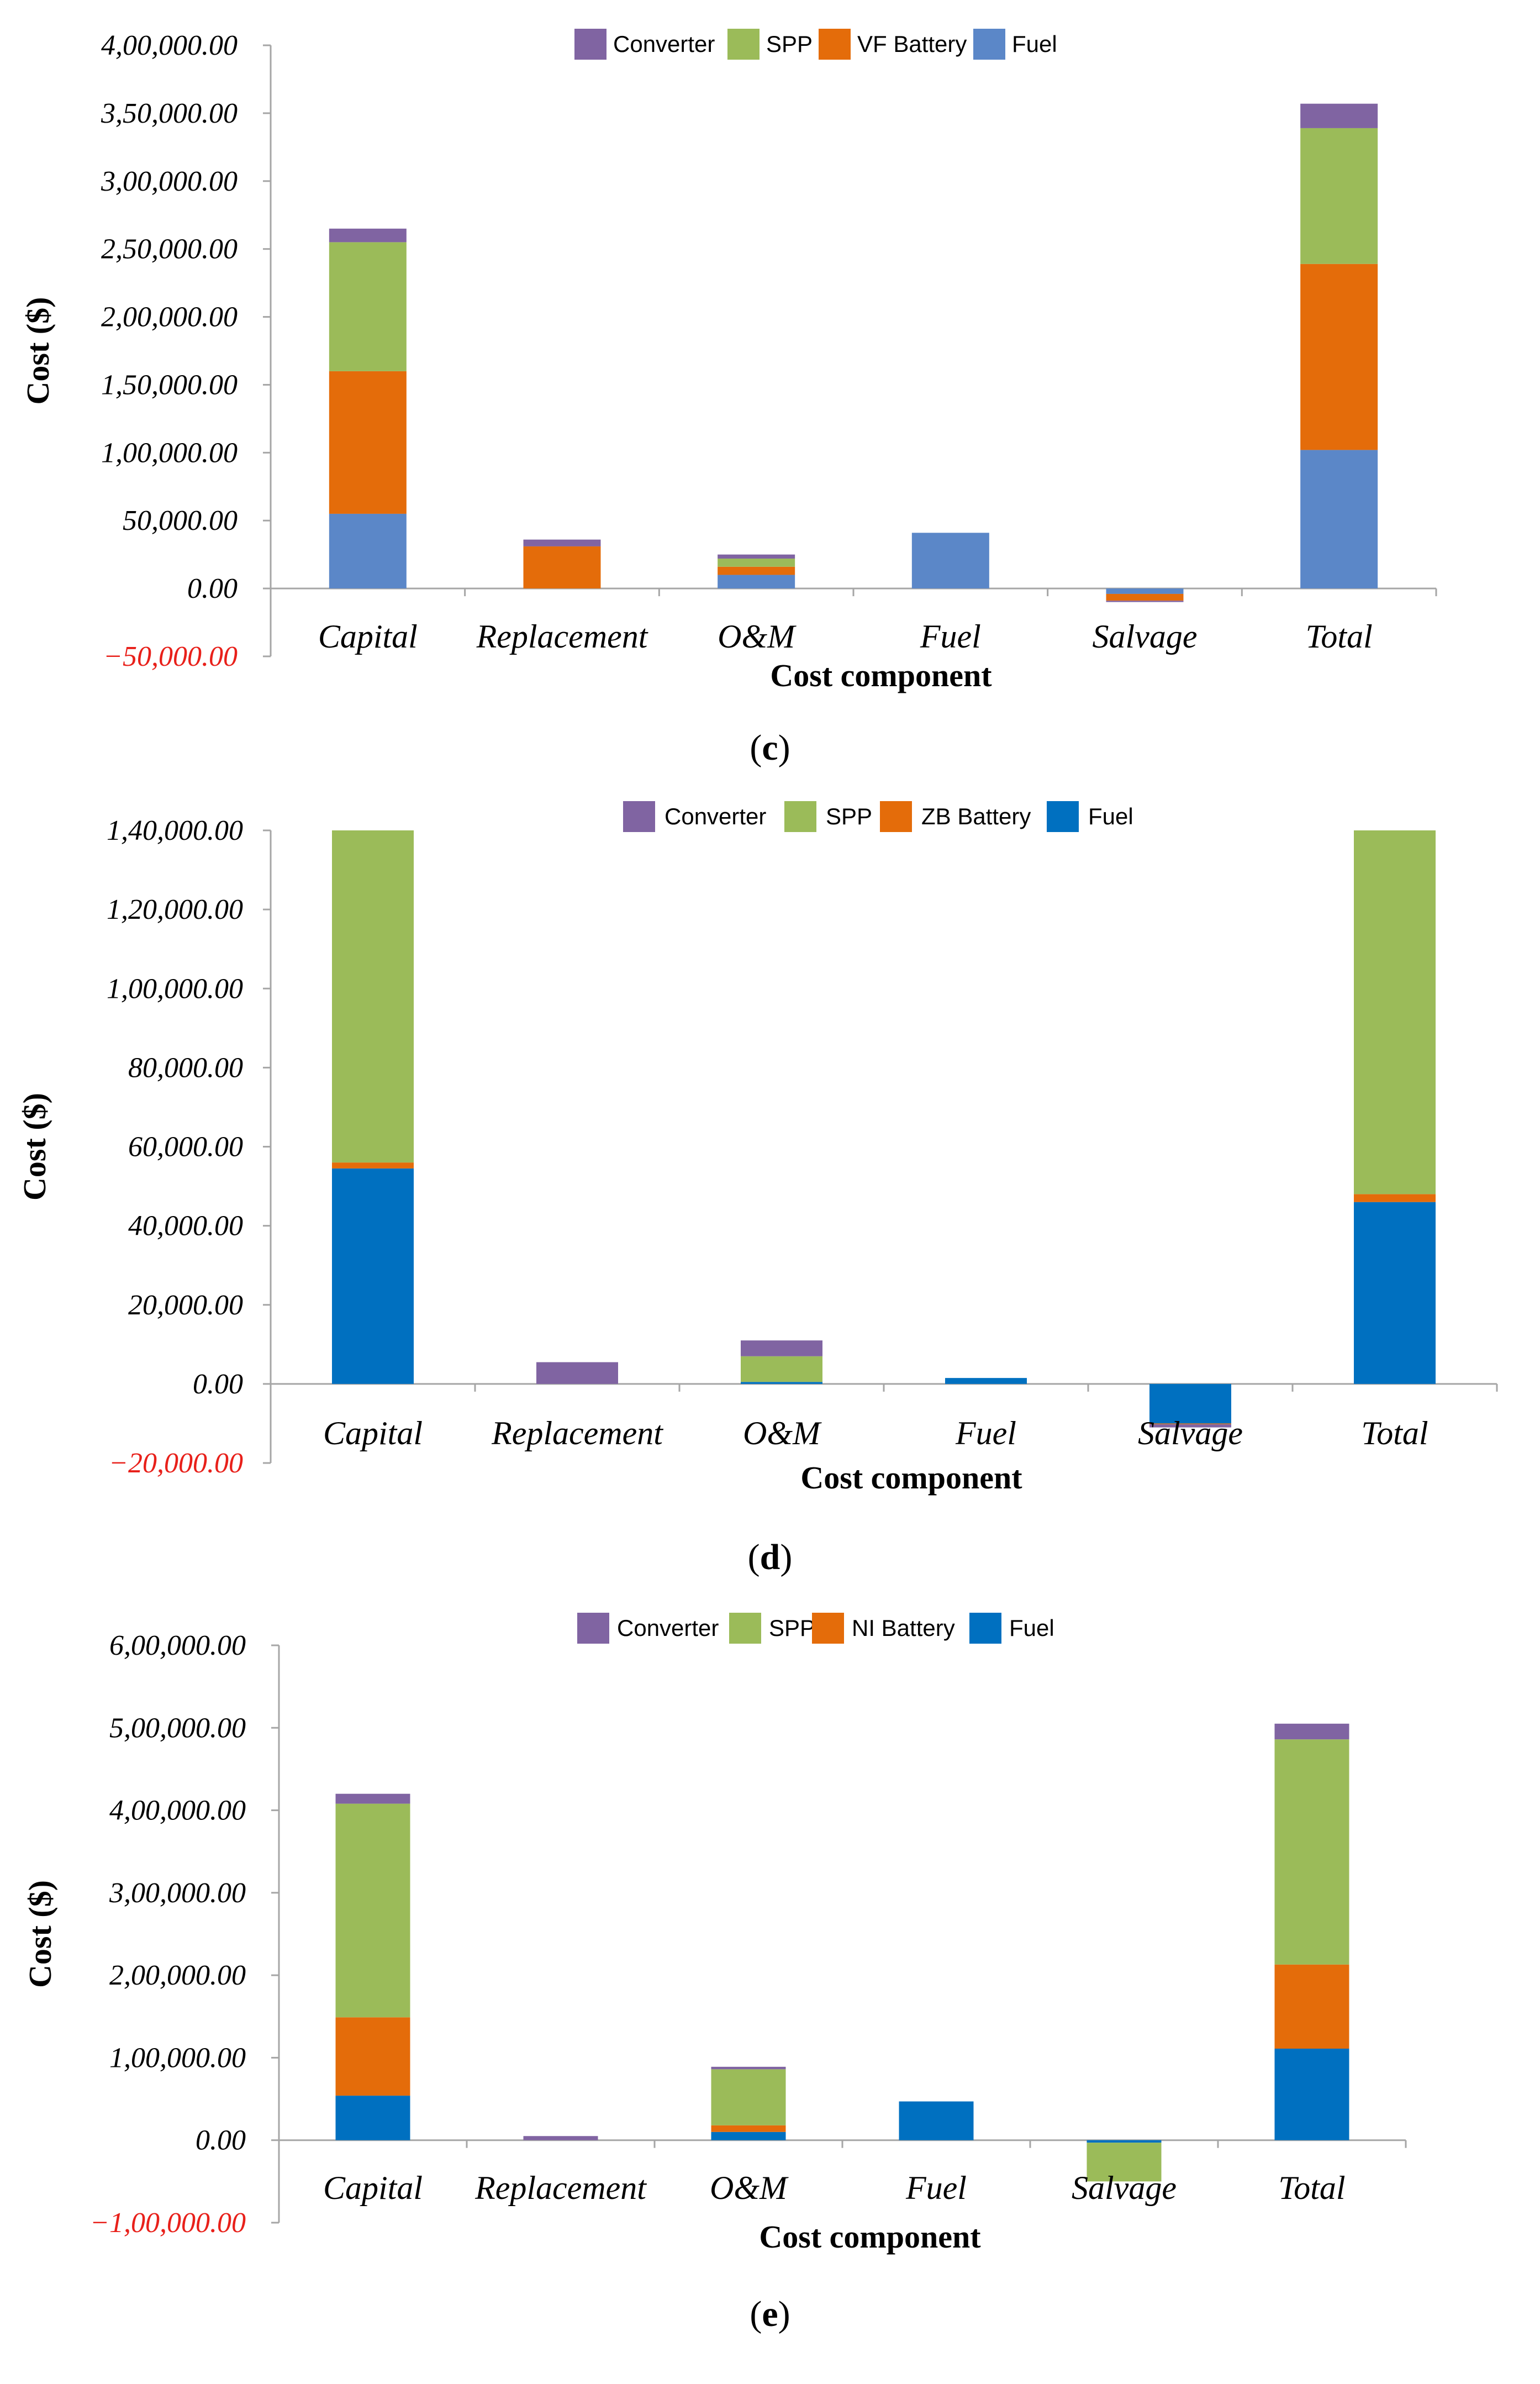 The height and width of the screenshot is (2384, 1540). Describe the element at coordinates (170, 656) in the screenshot. I see `y-tick-label: −50,000.00` at that location.